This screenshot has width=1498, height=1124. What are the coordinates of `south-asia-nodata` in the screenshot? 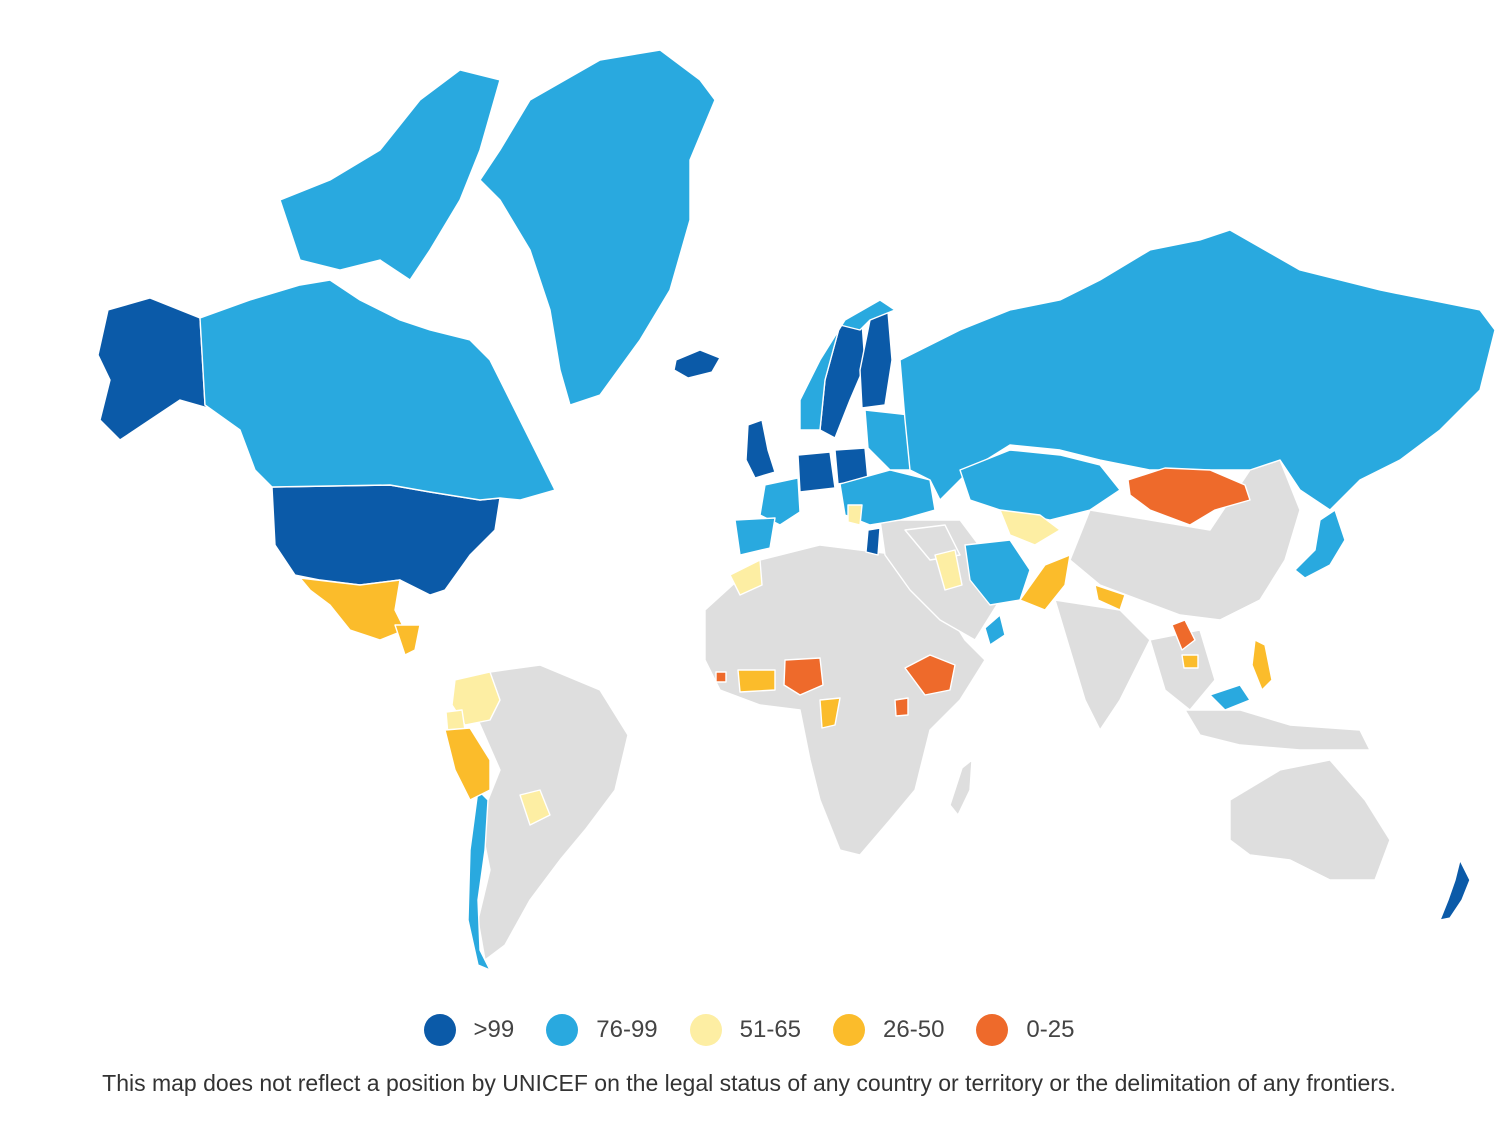 It's located at (1102, 665).